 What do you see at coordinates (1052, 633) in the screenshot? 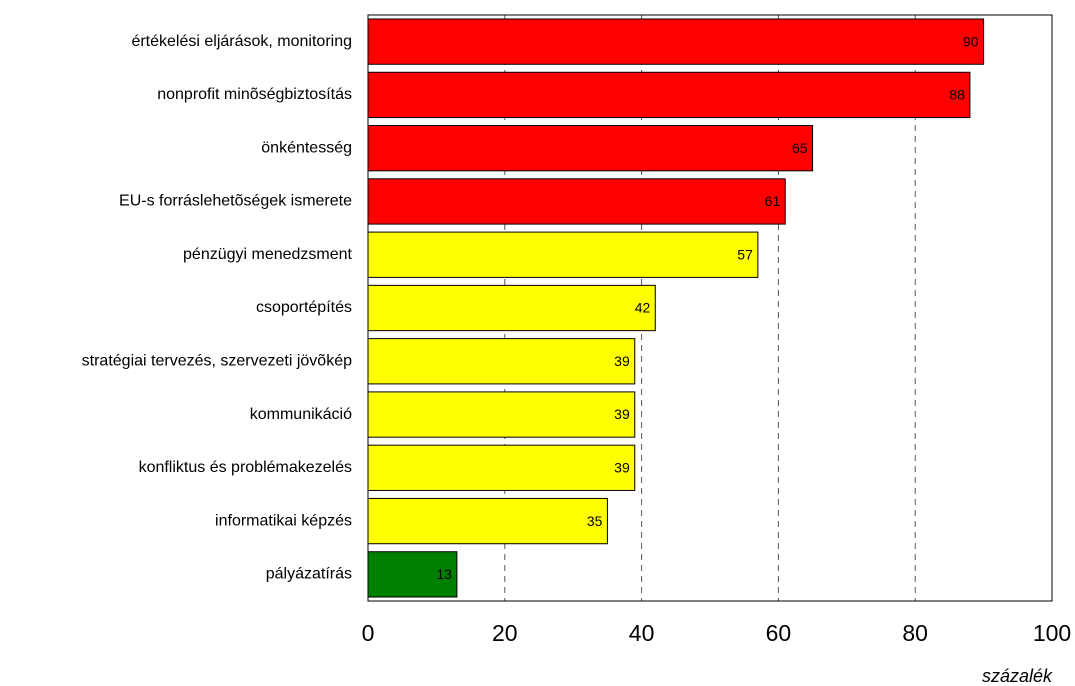
I see `x-tick-label: 100` at bounding box center [1052, 633].